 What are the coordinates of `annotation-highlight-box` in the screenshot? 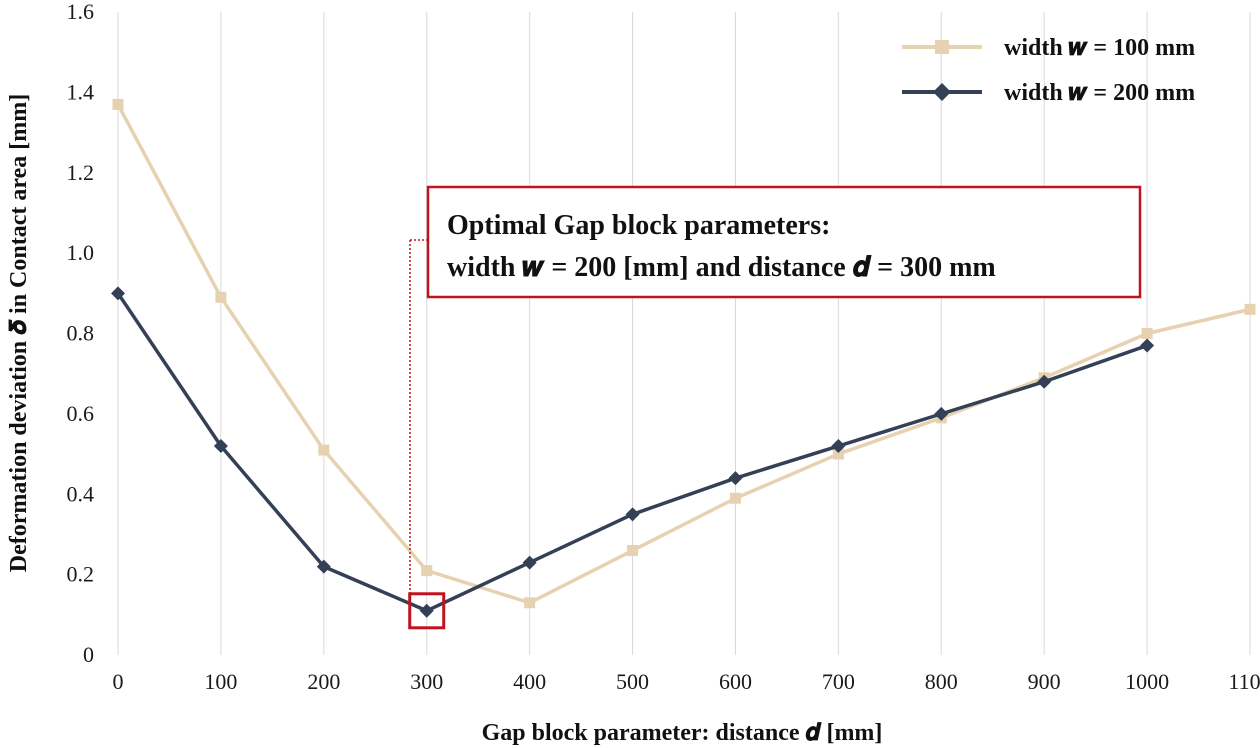 It's located at (427, 611).